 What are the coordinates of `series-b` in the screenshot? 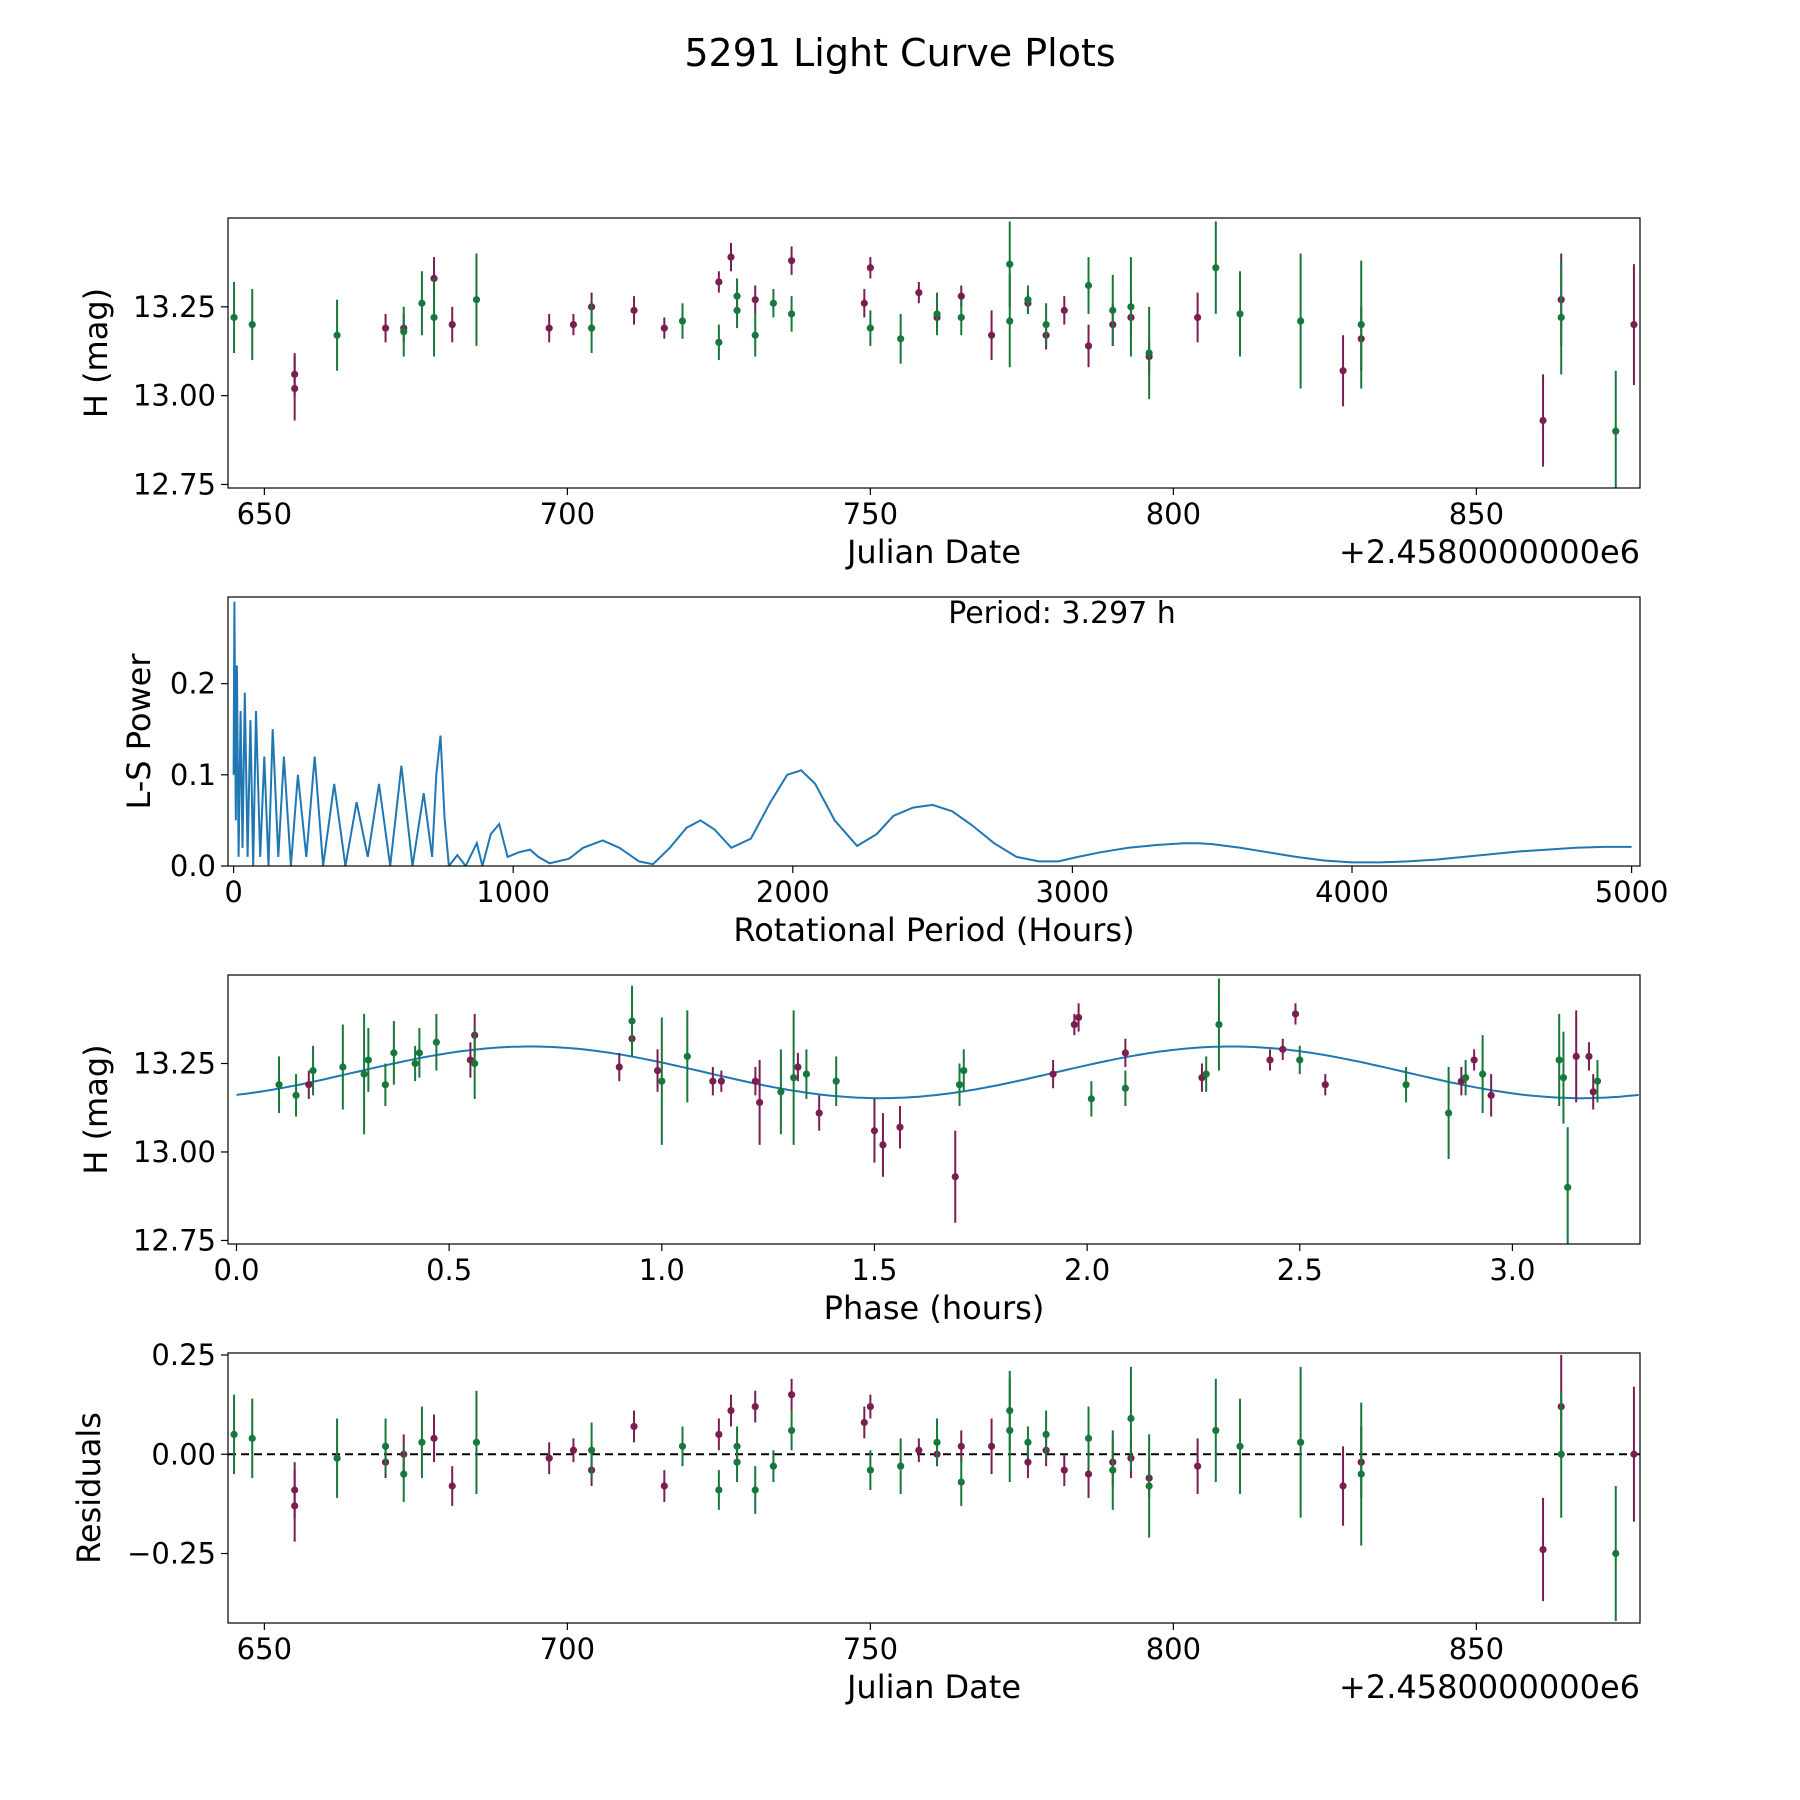 It's located at (925, 1494).